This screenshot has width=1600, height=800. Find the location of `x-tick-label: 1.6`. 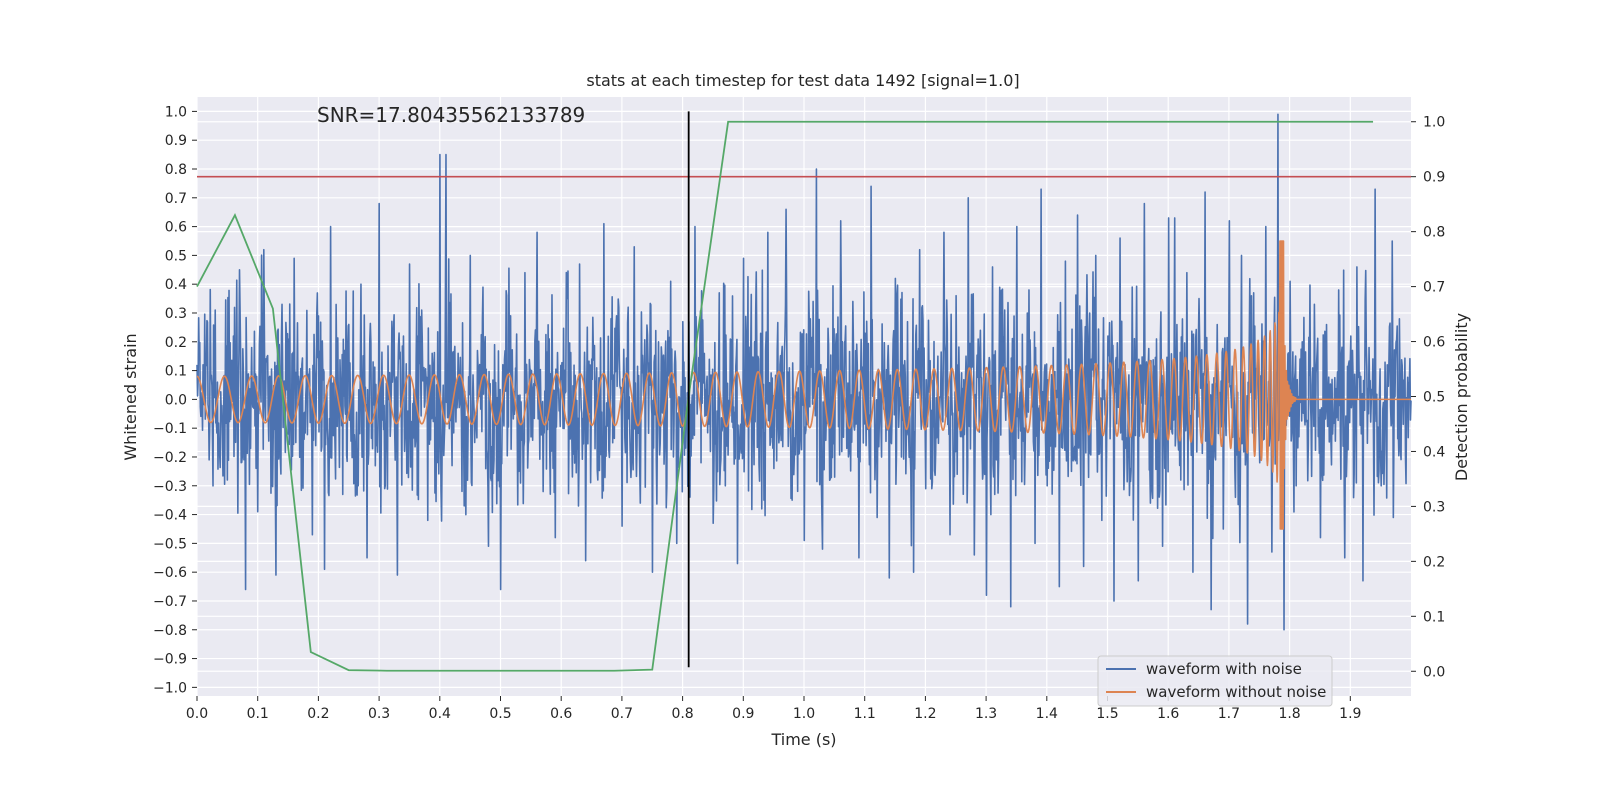

x-tick-label: 1.6 is located at coordinates (1168, 714).